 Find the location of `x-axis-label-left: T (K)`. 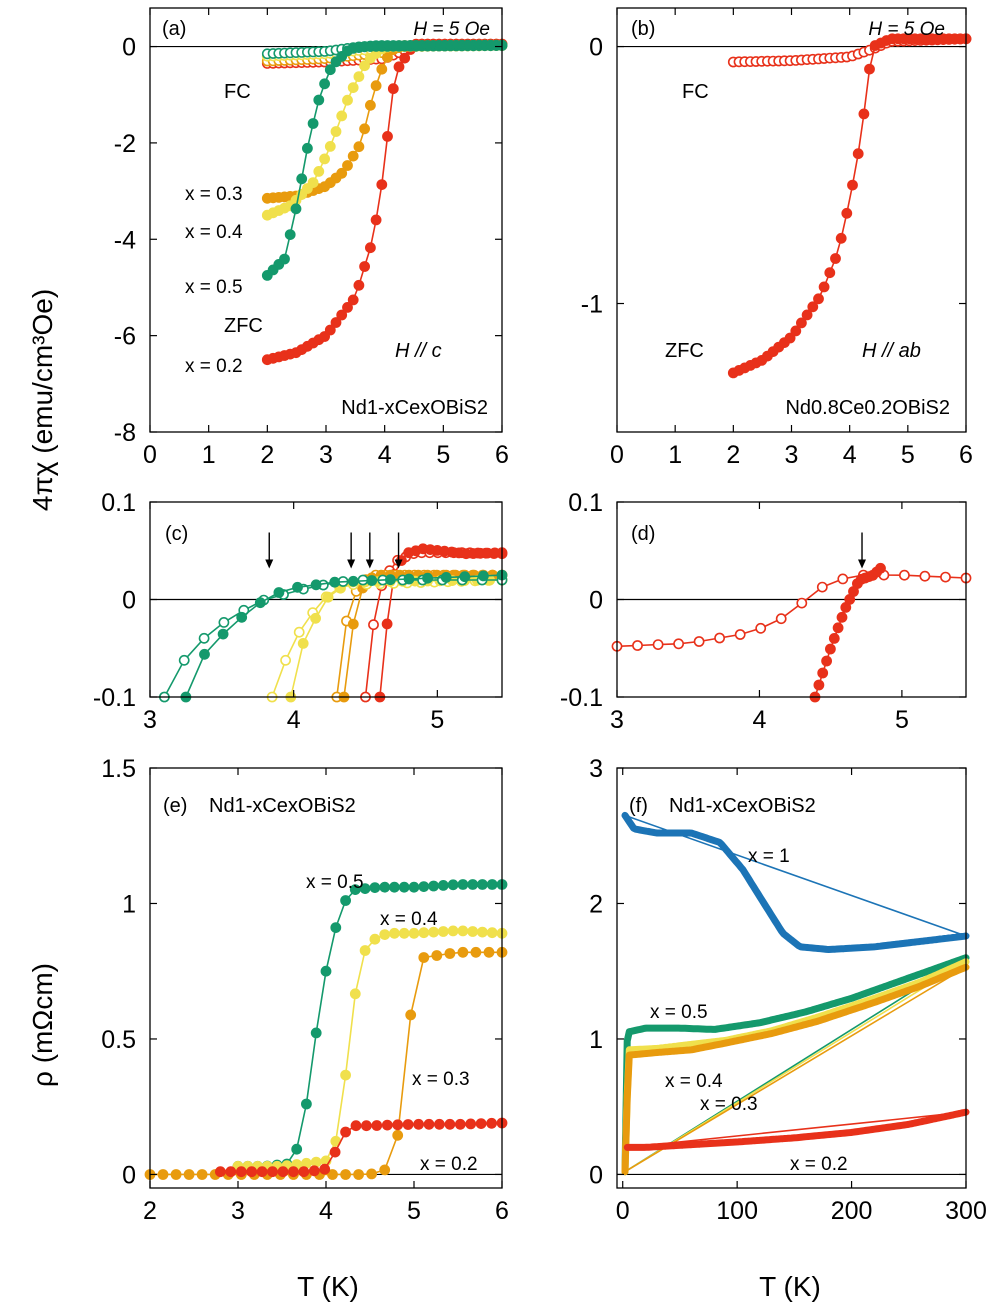

x-axis-label-left: T (K) is located at coordinates (328, 1286).